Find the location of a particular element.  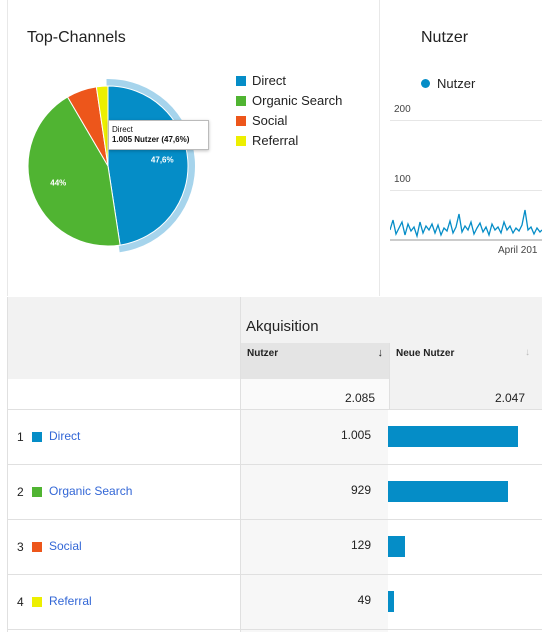

row-link-organic-search: Organic Search is located at coordinates (91, 491).